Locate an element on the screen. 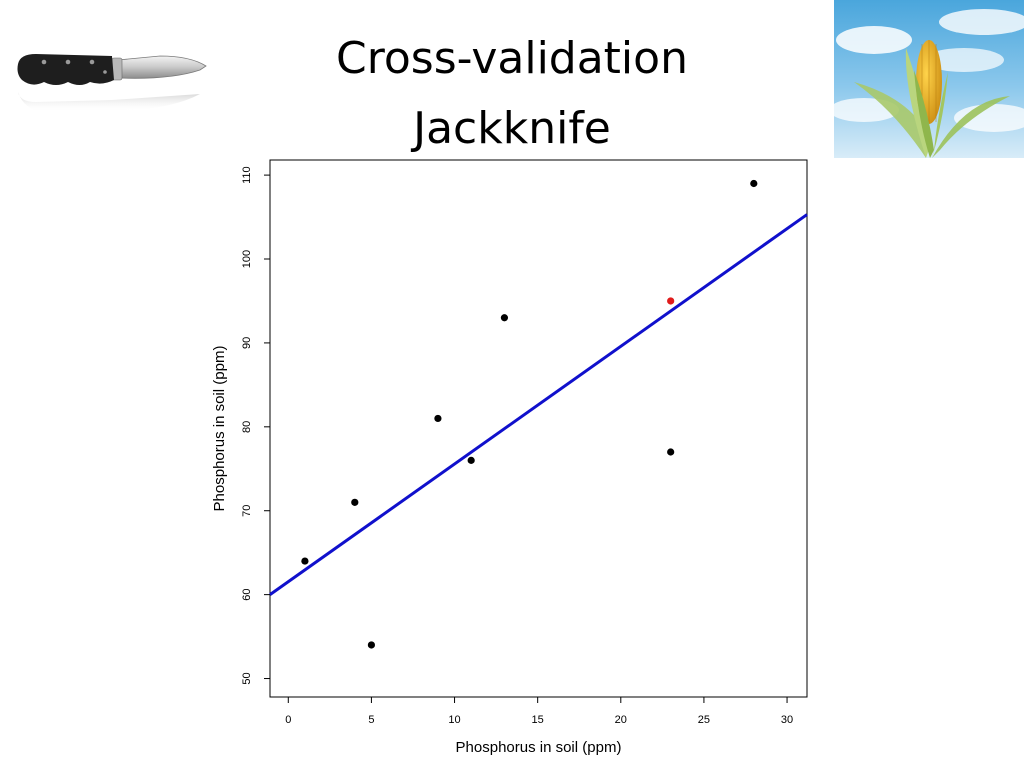 The width and height of the screenshot is (1024, 768). y-tick-label: 90 is located at coordinates (247, 343).